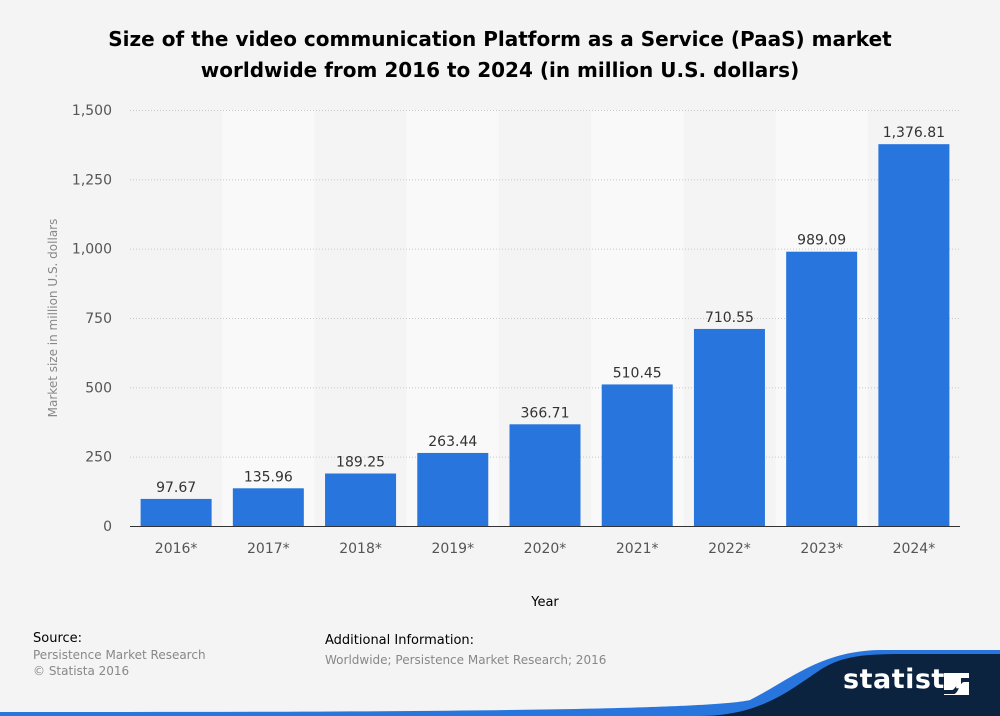 The image size is (1000, 716). What do you see at coordinates (822, 388) in the screenshot?
I see `bar-2023` at bounding box center [822, 388].